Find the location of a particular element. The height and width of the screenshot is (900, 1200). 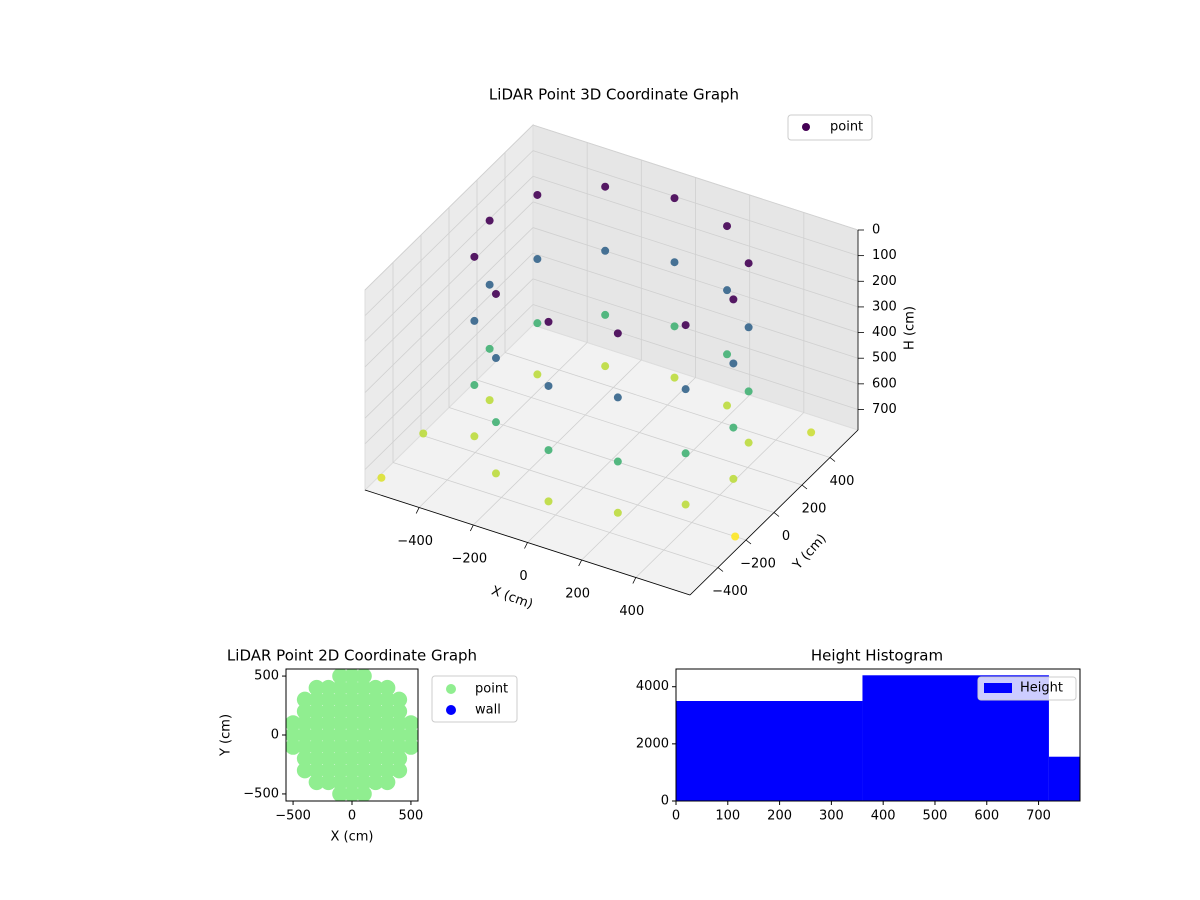

y-tick-label: 400 is located at coordinates (842, 481).